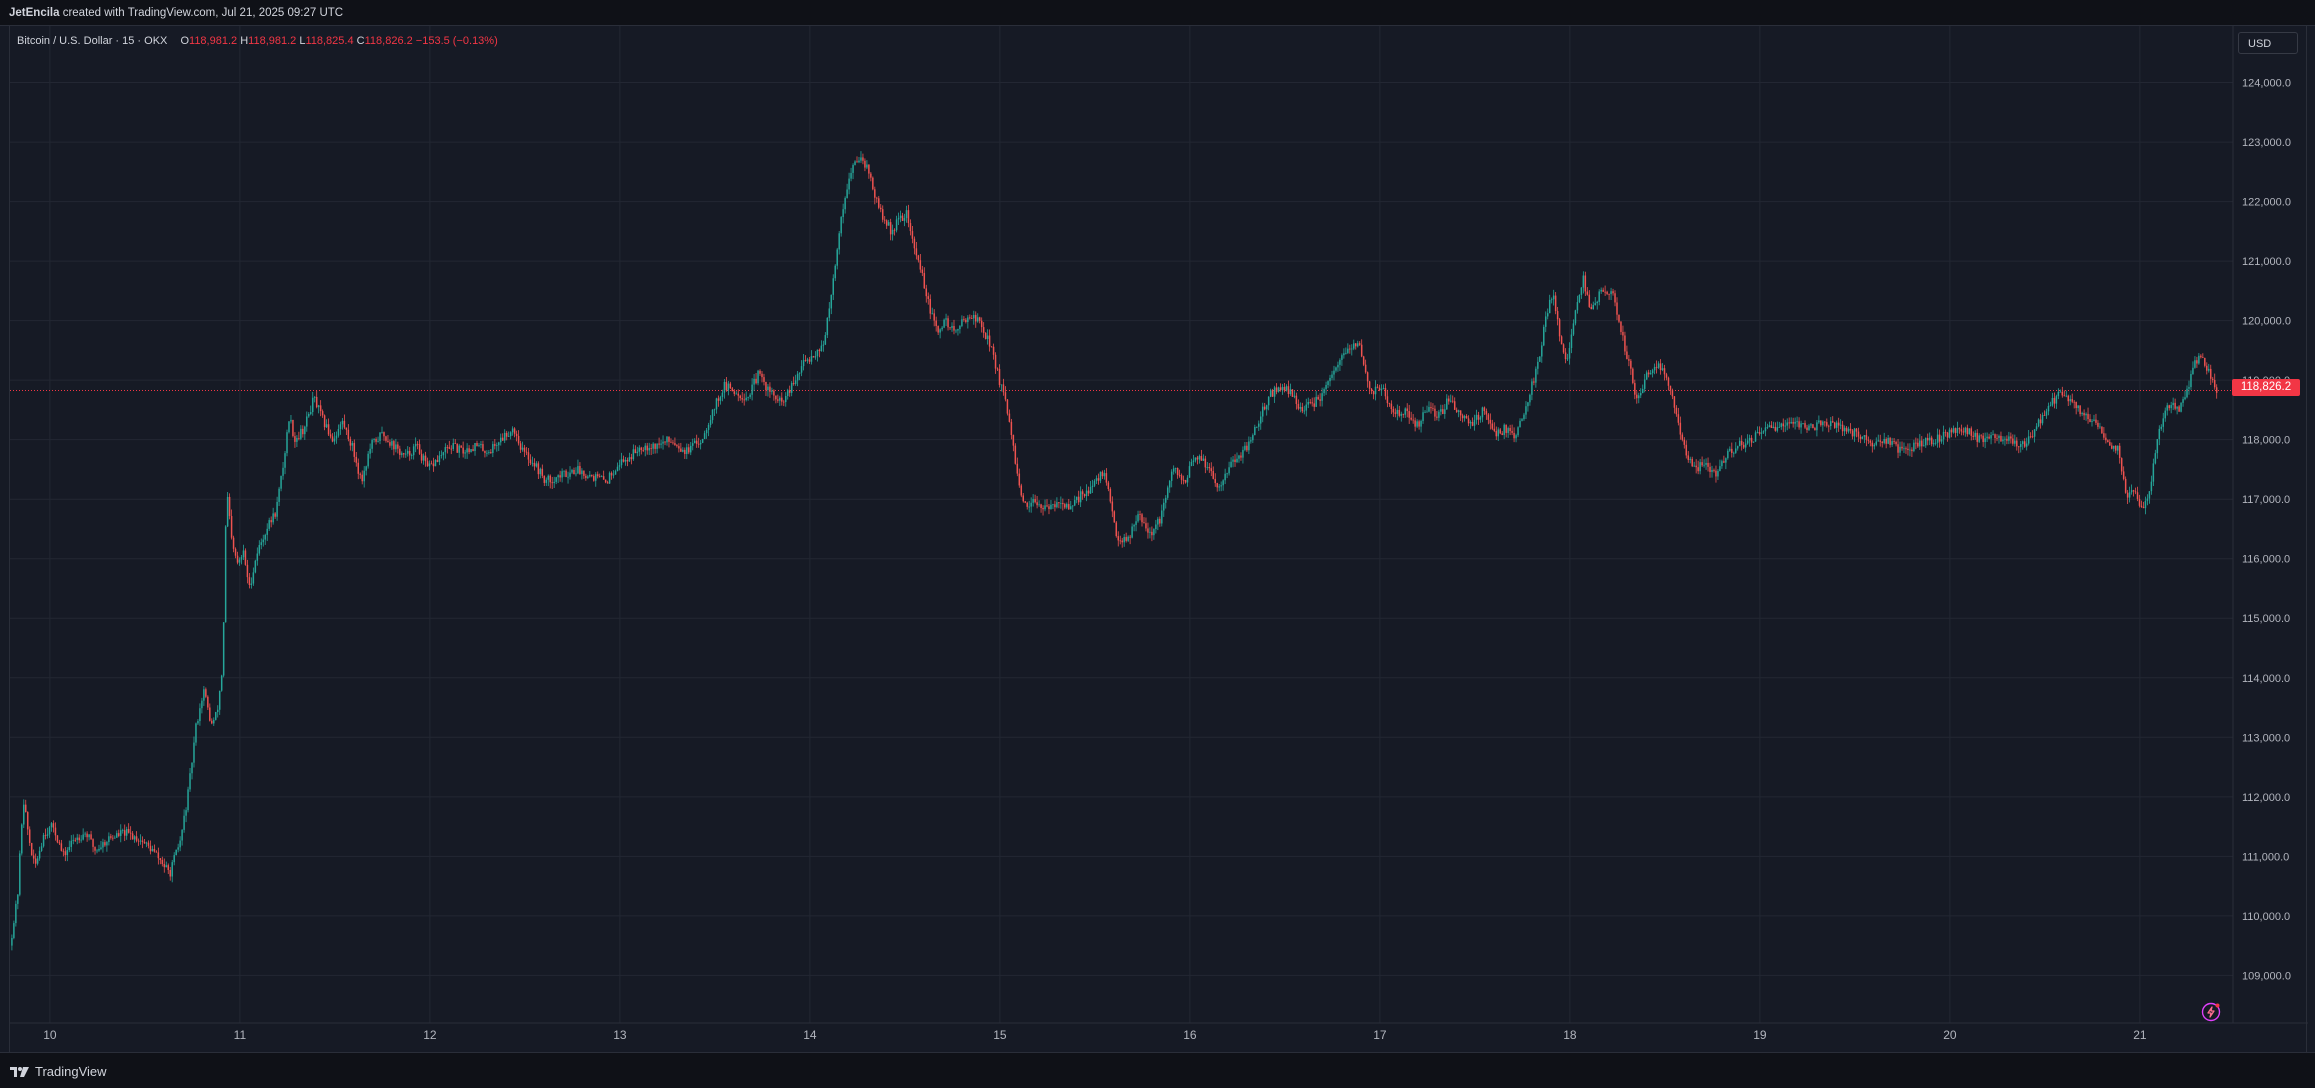 Image resolution: width=2315 pixels, height=1088 pixels. What do you see at coordinates (2268, 43) in the screenshot?
I see `currency-button: USD` at bounding box center [2268, 43].